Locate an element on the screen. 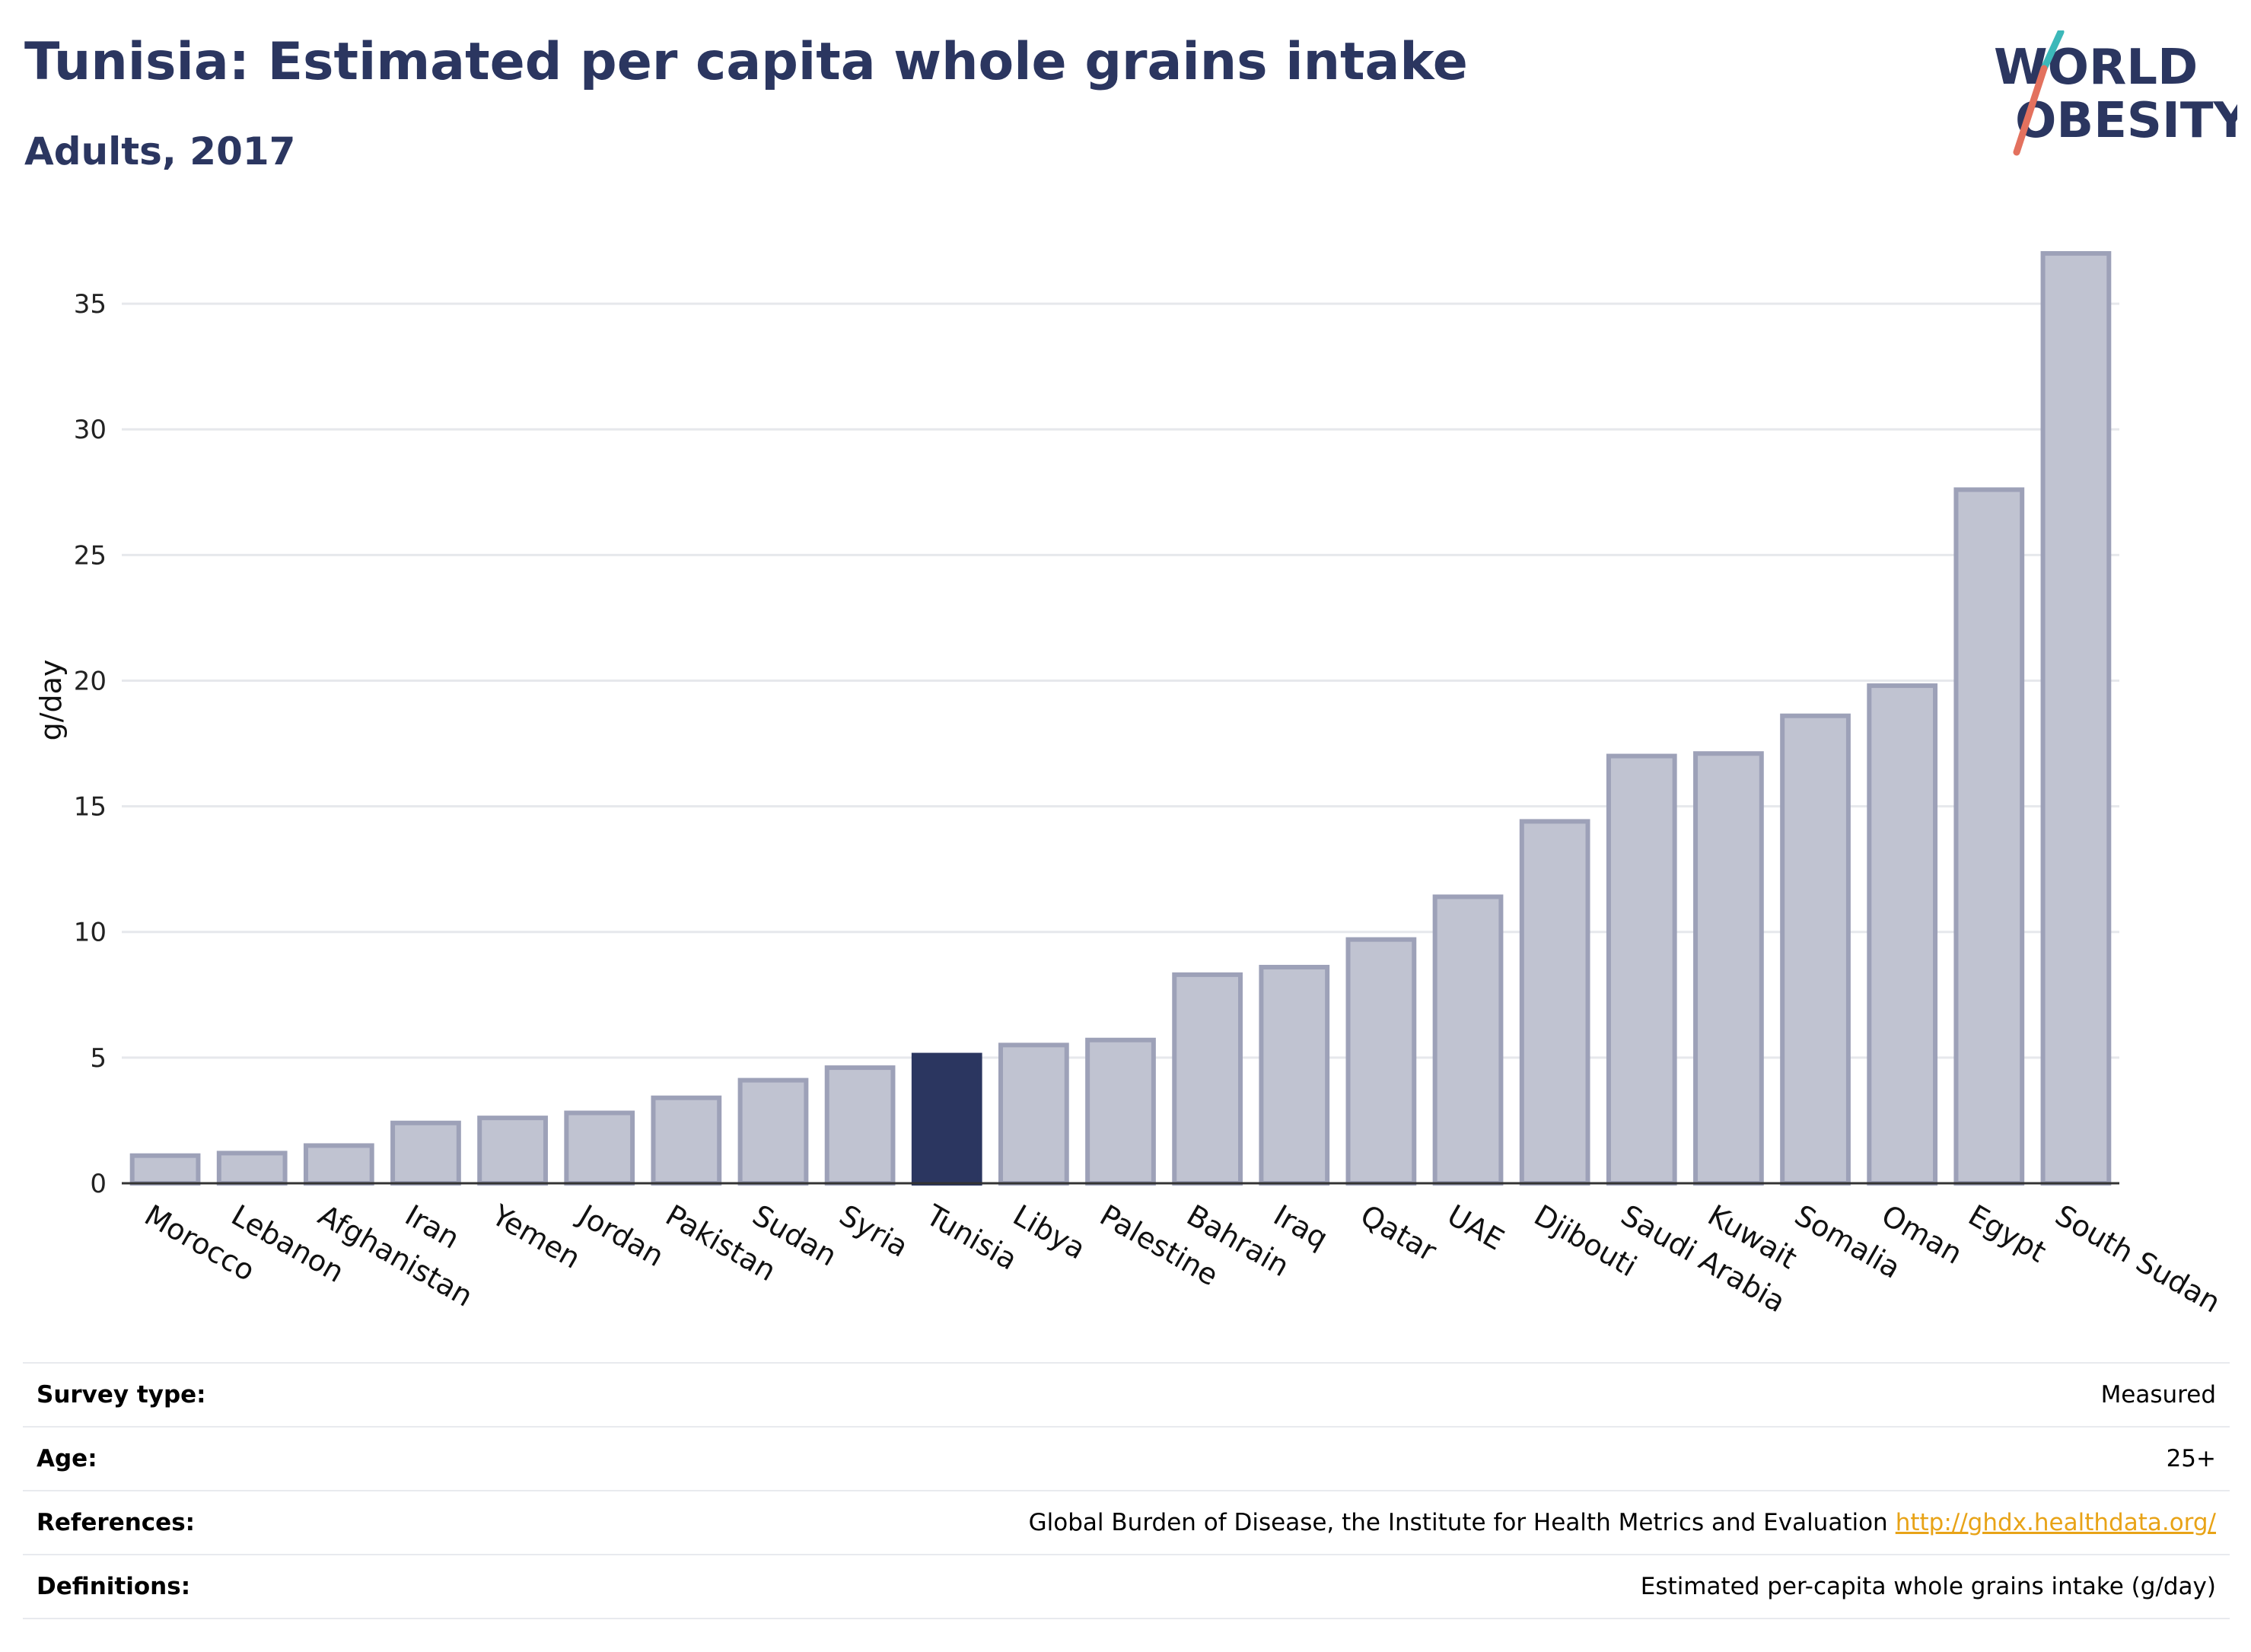  x-tick-label: Syria is located at coordinates (874, 1231).